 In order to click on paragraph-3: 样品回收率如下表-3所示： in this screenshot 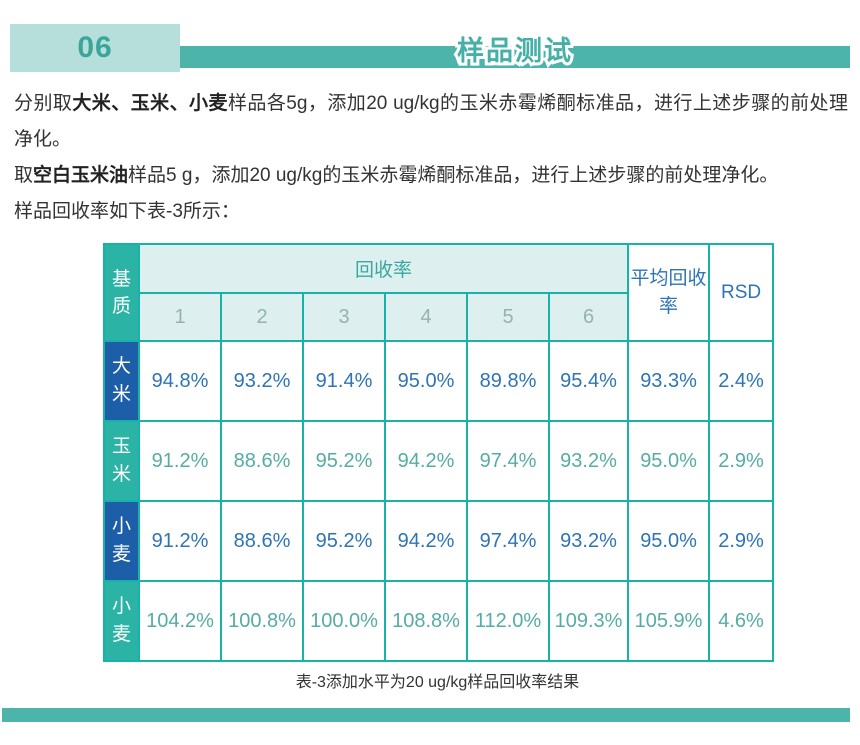, I will do `click(127, 211)`.